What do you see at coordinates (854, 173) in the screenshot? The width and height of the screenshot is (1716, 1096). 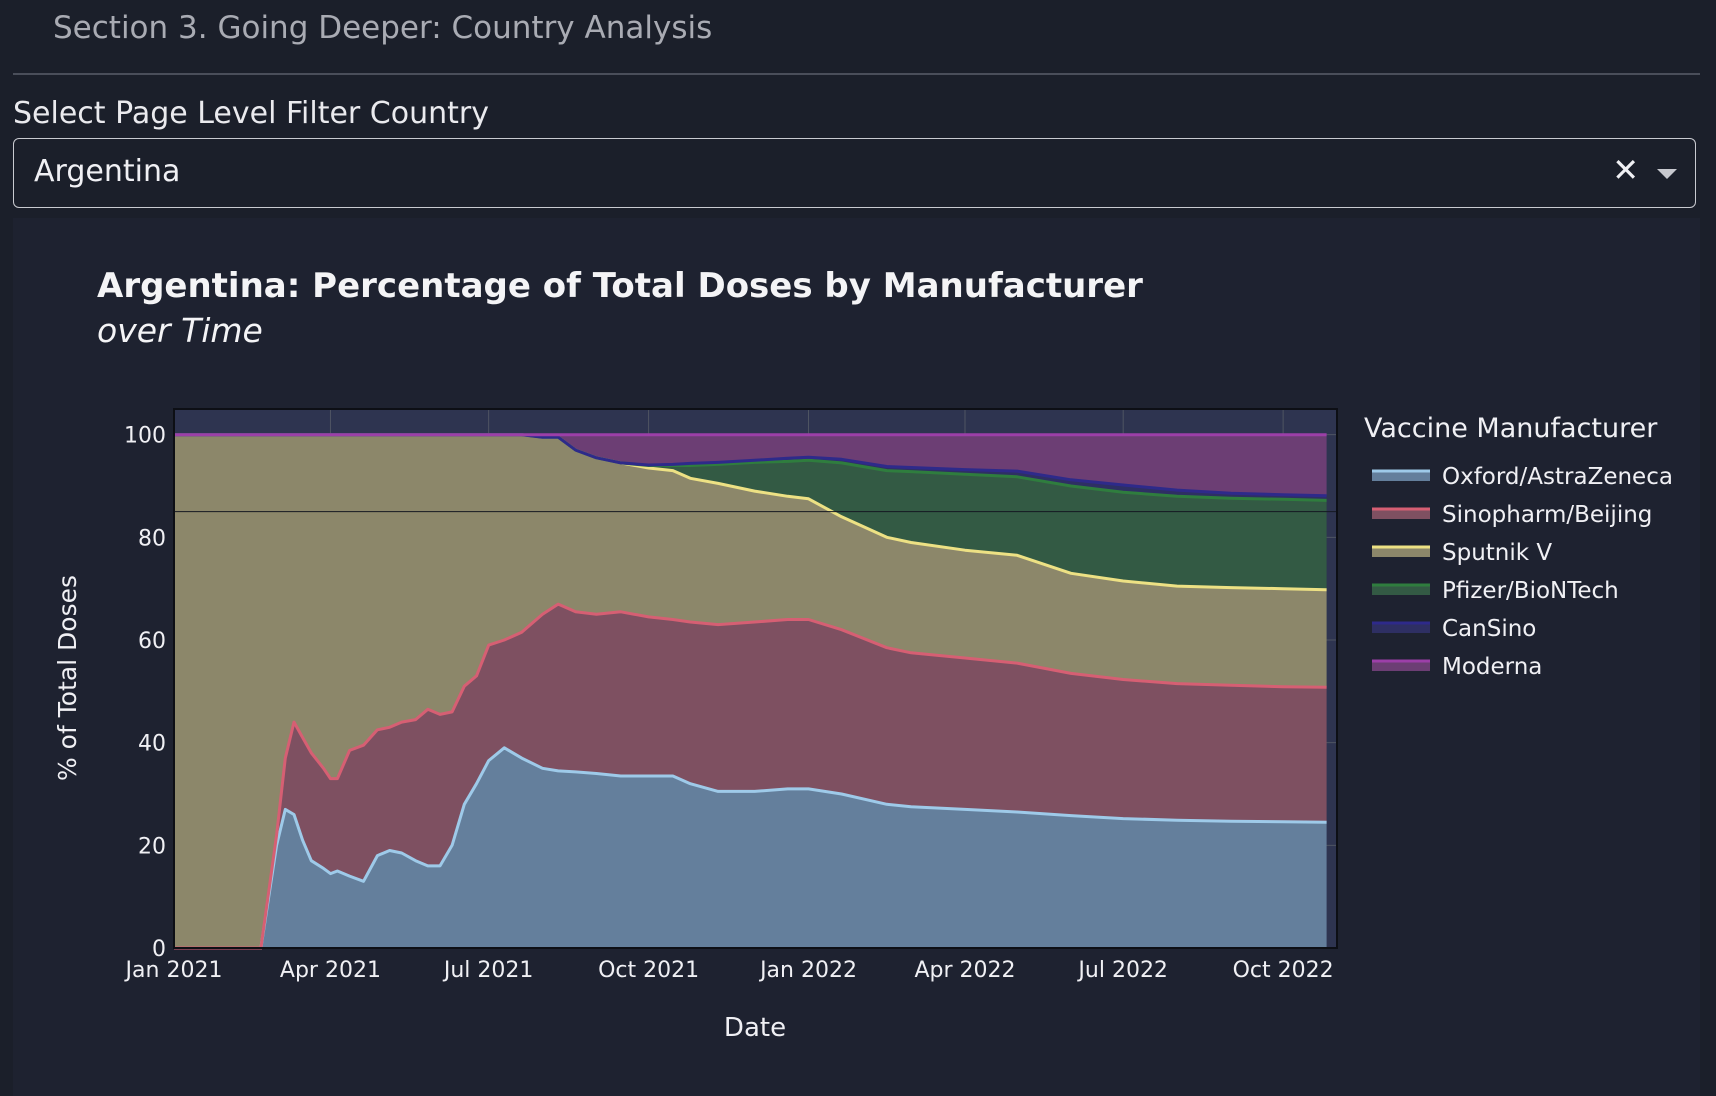 I see `country-select: Argentina ✕` at bounding box center [854, 173].